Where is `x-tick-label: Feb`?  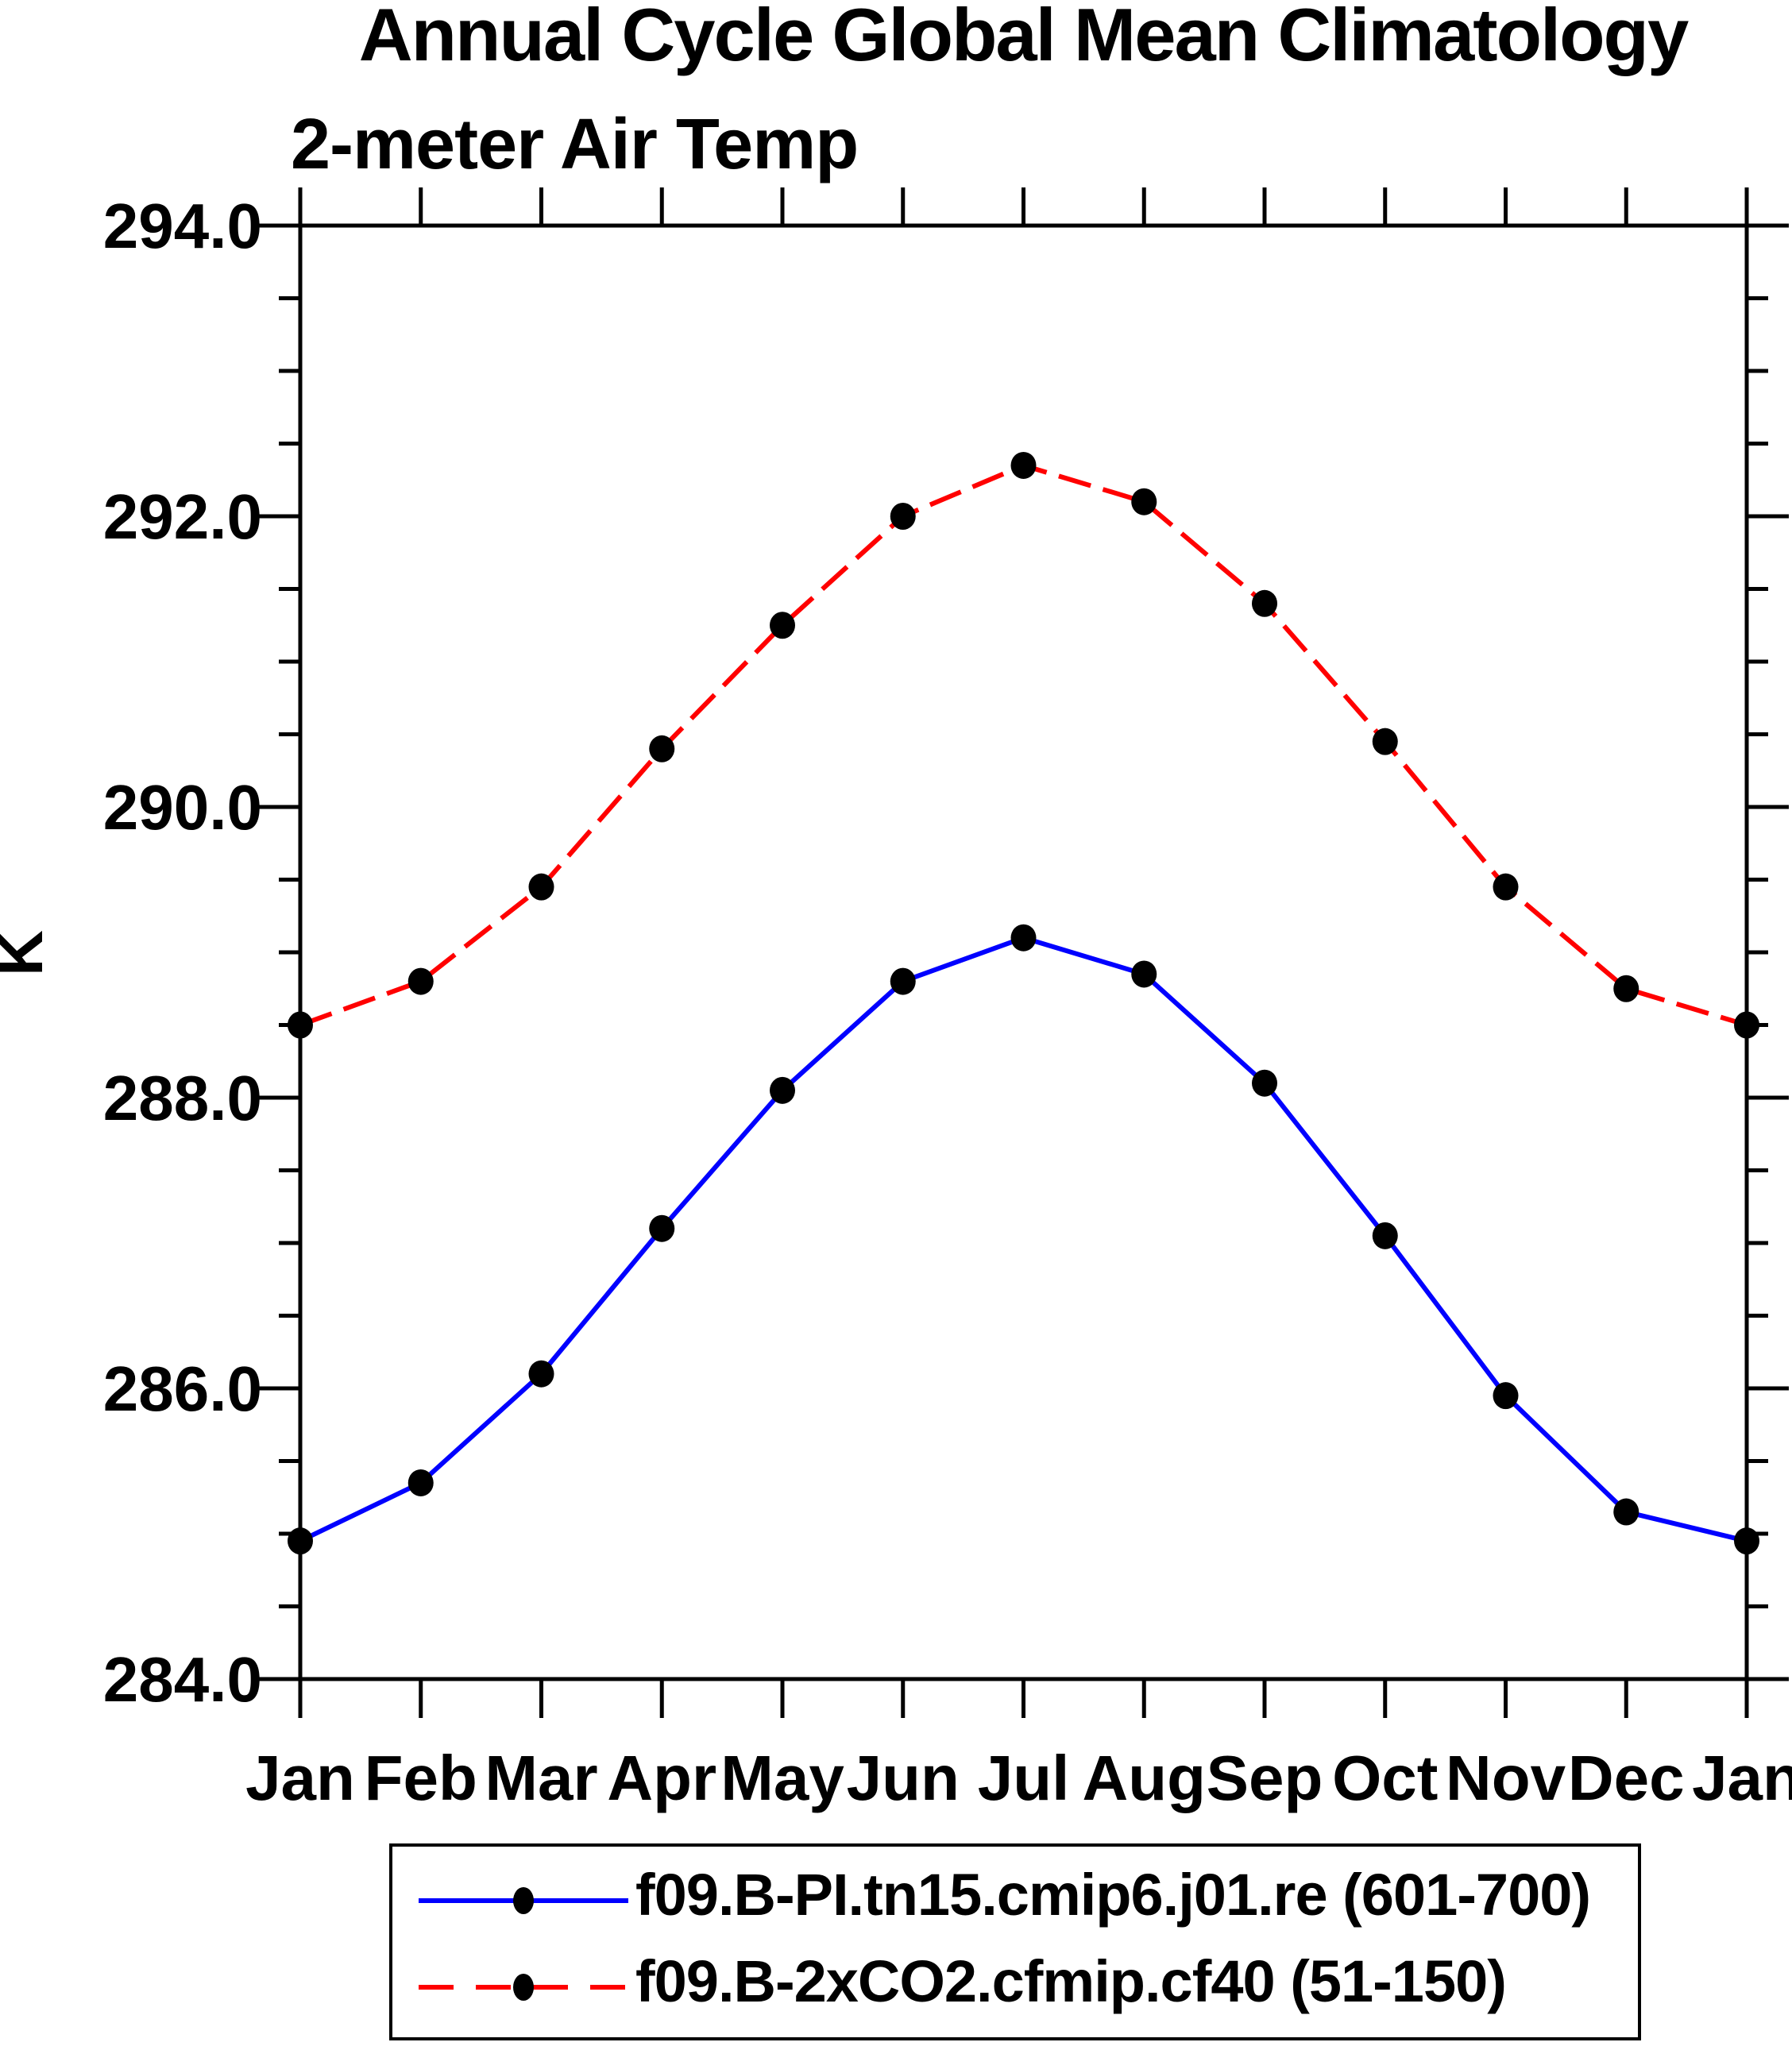 x-tick-label: Feb is located at coordinates (421, 1778).